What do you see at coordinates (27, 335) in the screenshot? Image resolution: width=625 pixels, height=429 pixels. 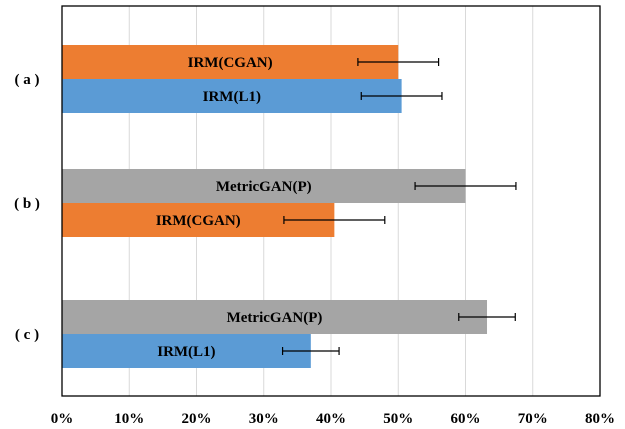 I see `group-label: ( c )` at bounding box center [27, 335].